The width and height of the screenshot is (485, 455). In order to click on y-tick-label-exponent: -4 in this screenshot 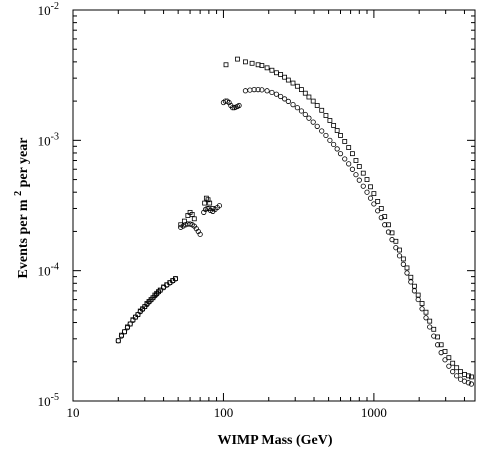, I will do `click(55, 267)`.